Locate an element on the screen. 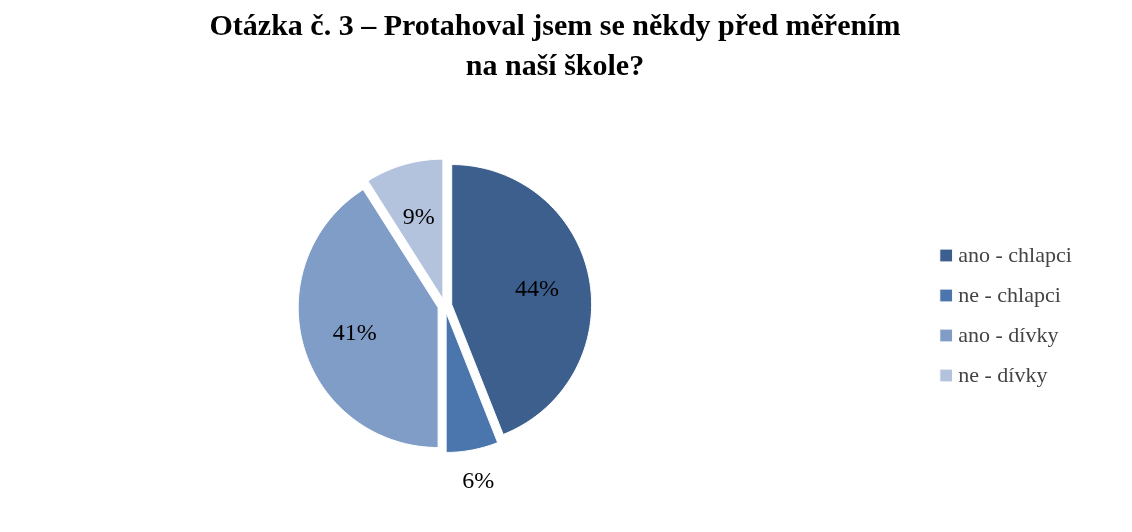  data-label: 44% is located at coordinates (536, 288).